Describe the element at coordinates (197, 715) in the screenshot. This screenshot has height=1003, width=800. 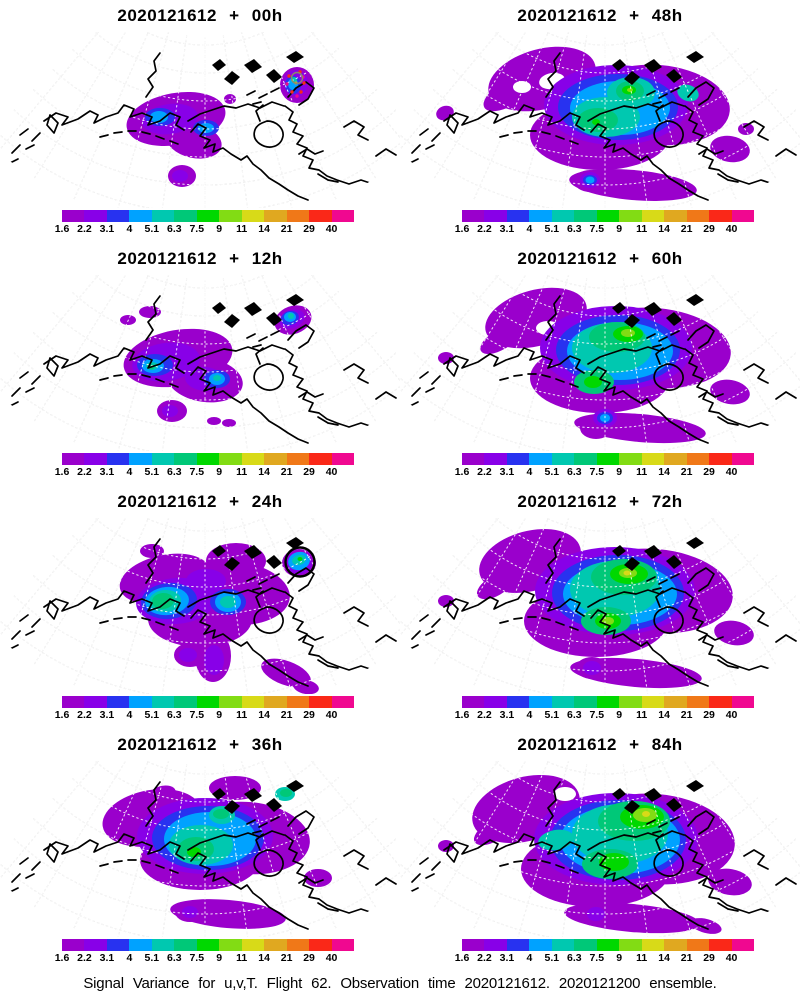
I see `colorbar-tick-label: 7.5` at that location.